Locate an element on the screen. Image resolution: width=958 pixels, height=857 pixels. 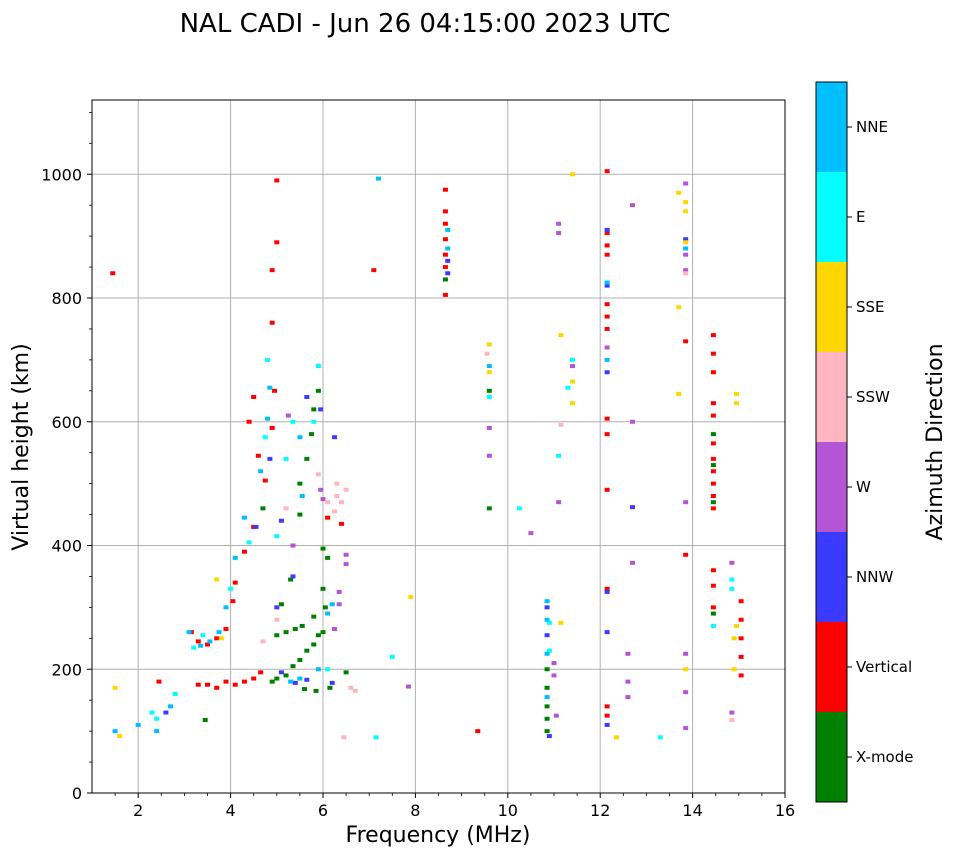
colorbar-label: SSE is located at coordinates (870, 307).